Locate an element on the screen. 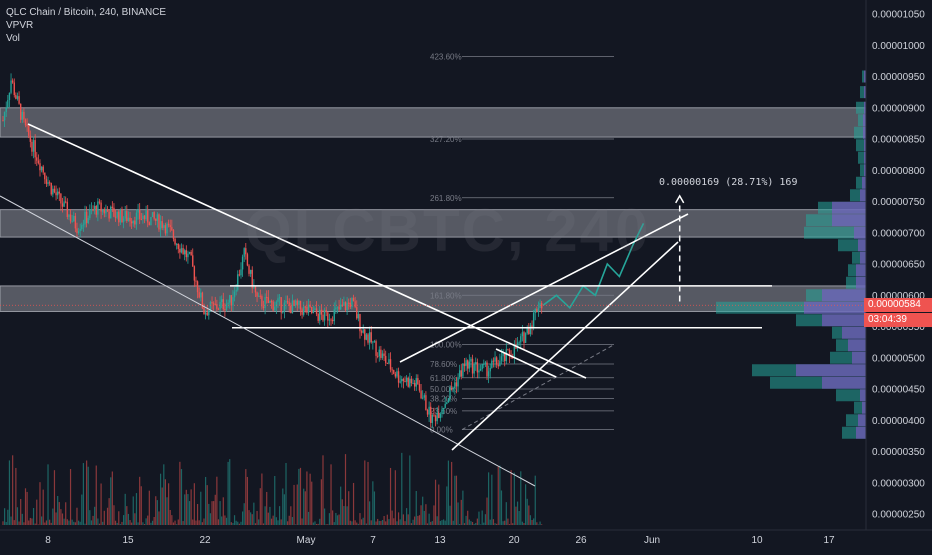 Image resolution: width=932 pixels, height=555 pixels. price-axis-tick: 0.00000750 is located at coordinates (898, 202).